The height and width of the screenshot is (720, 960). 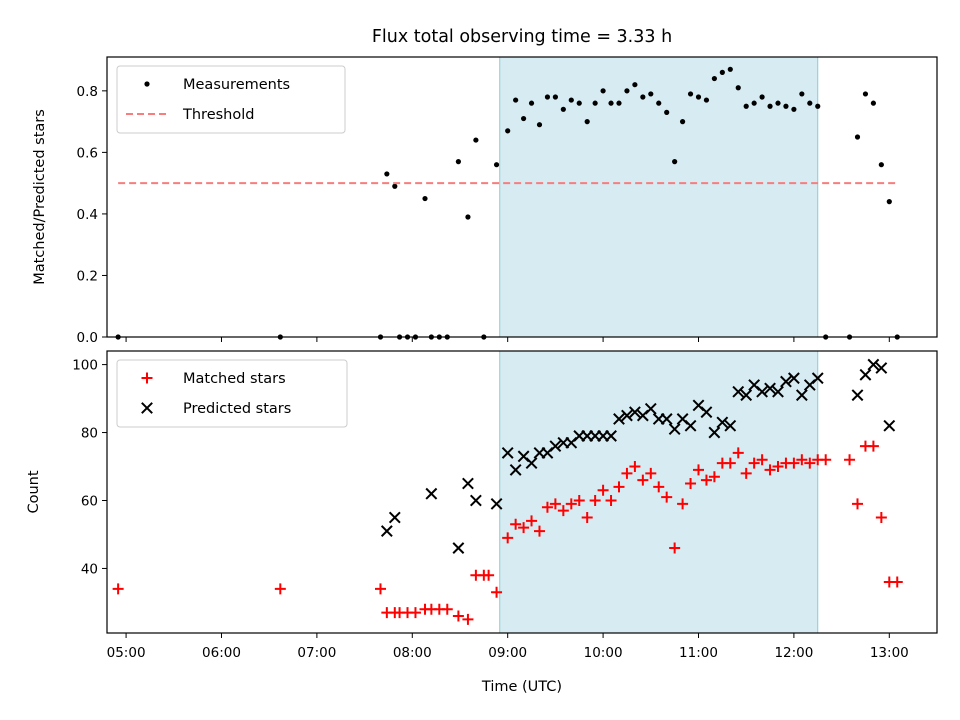 What do you see at coordinates (236, 85) in the screenshot?
I see `legend-label: Measurements` at bounding box center [236, 85].